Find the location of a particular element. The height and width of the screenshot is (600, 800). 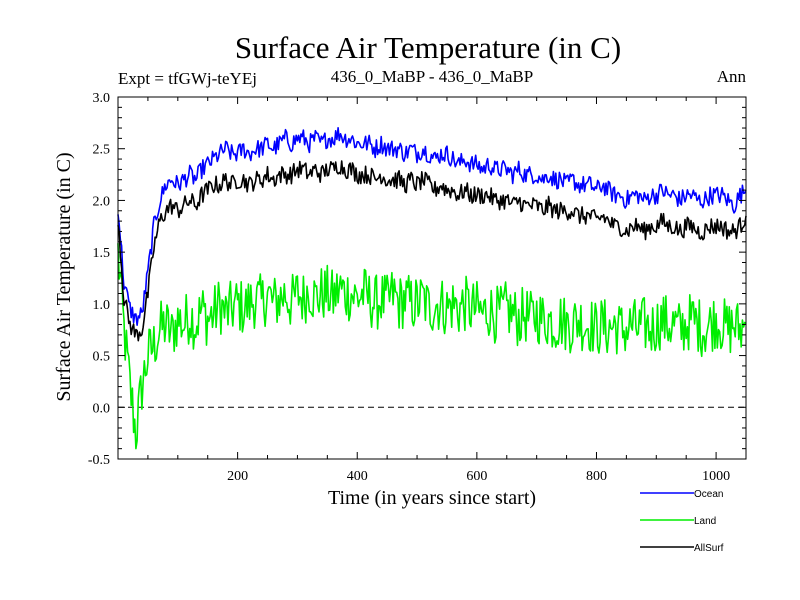

chart-subtitle-right: Ann is located at coordinates (732, 76).